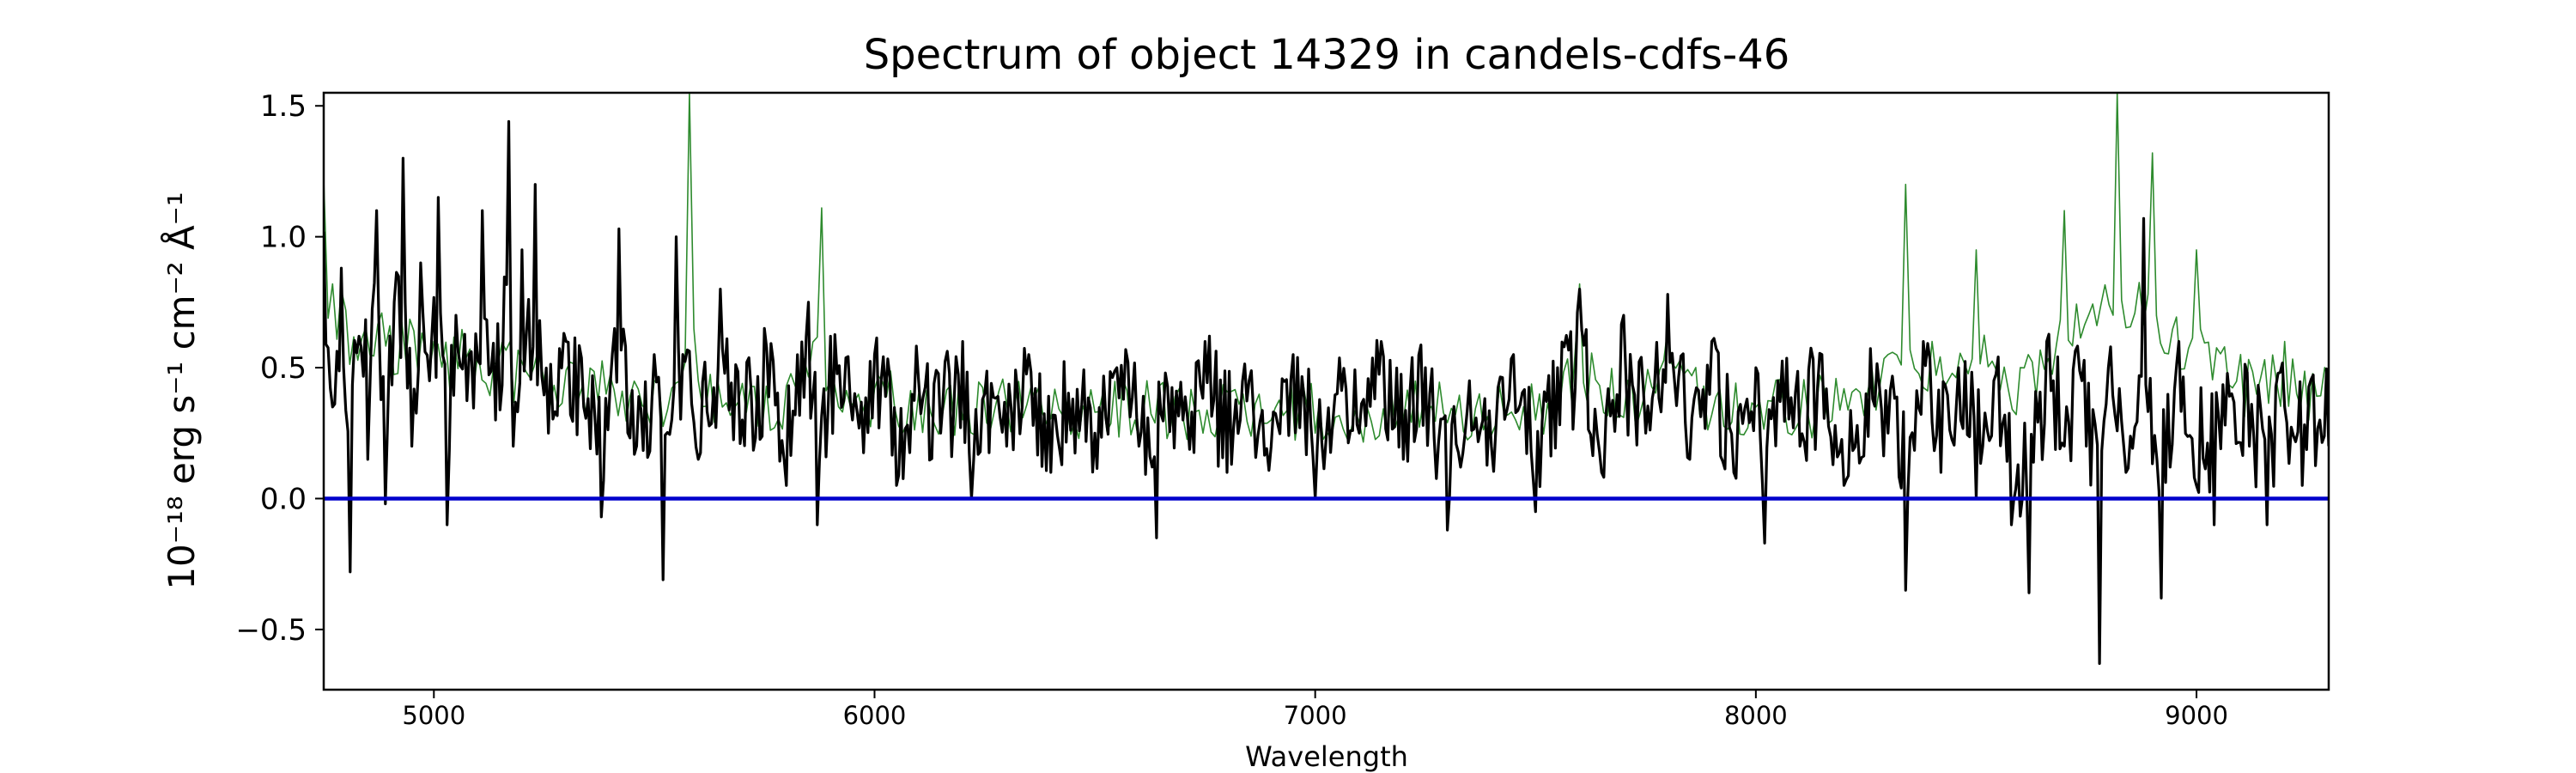 Image resolution: width=2576 pixels, height=773 pixels. I want to click on x-tick-label: 9000, so click(2196, 715).